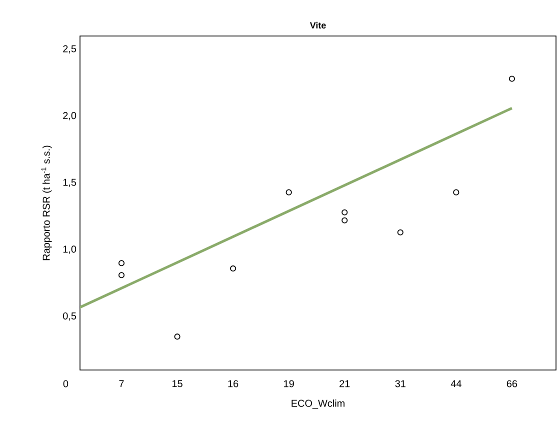 The image size is (558, 425). I want to click on x-tick-label: 16, so click(233, 384).